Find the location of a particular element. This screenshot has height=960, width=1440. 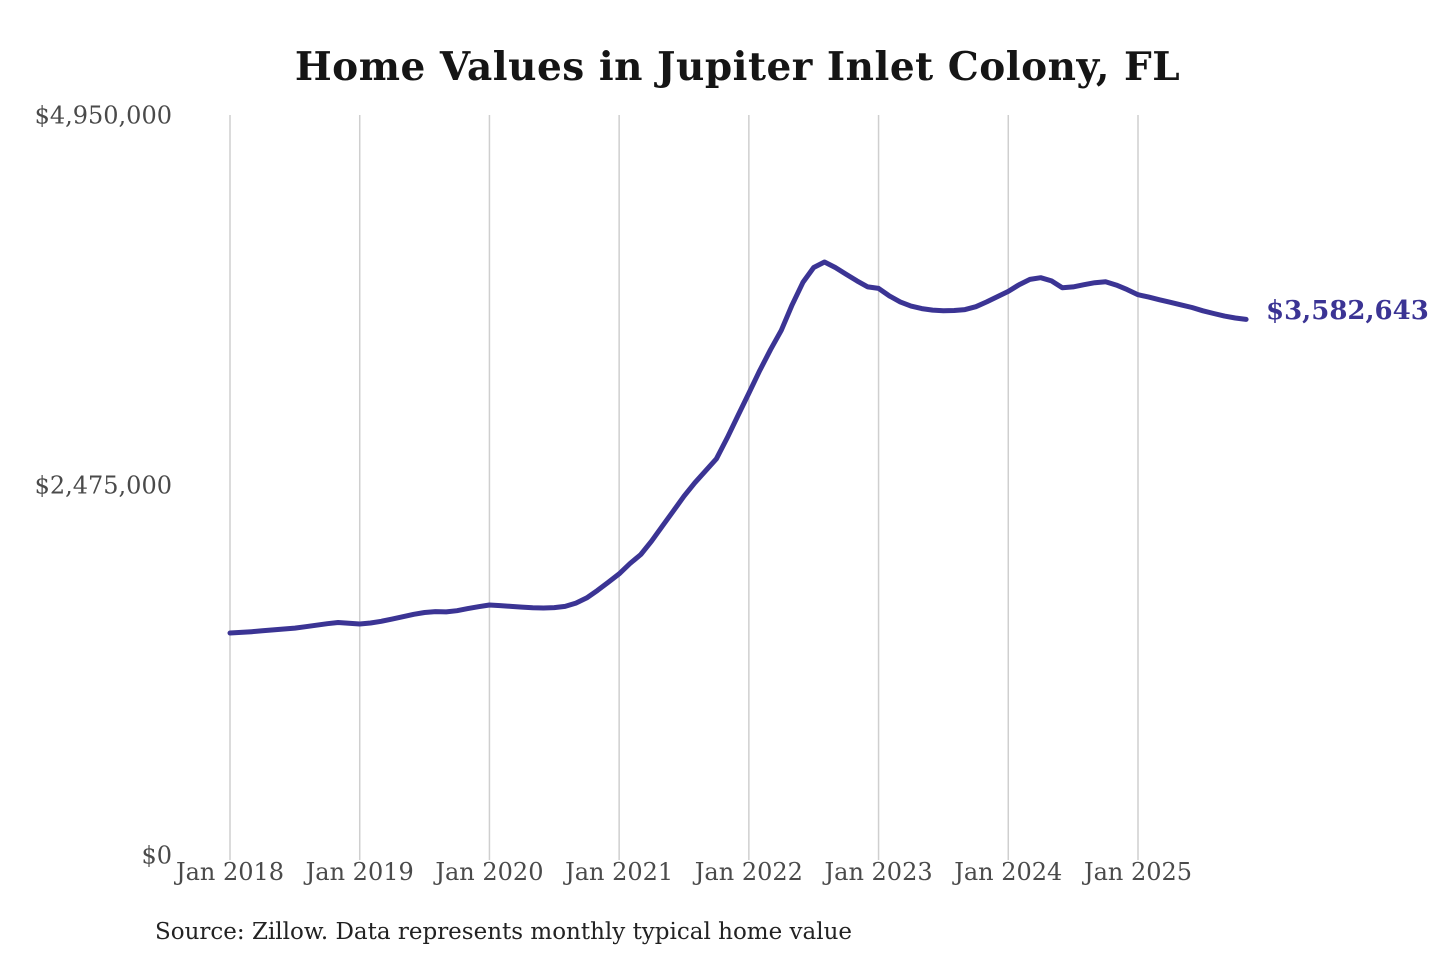

x-tick-label: Jan 2018 is located at coordinates (228, 872).